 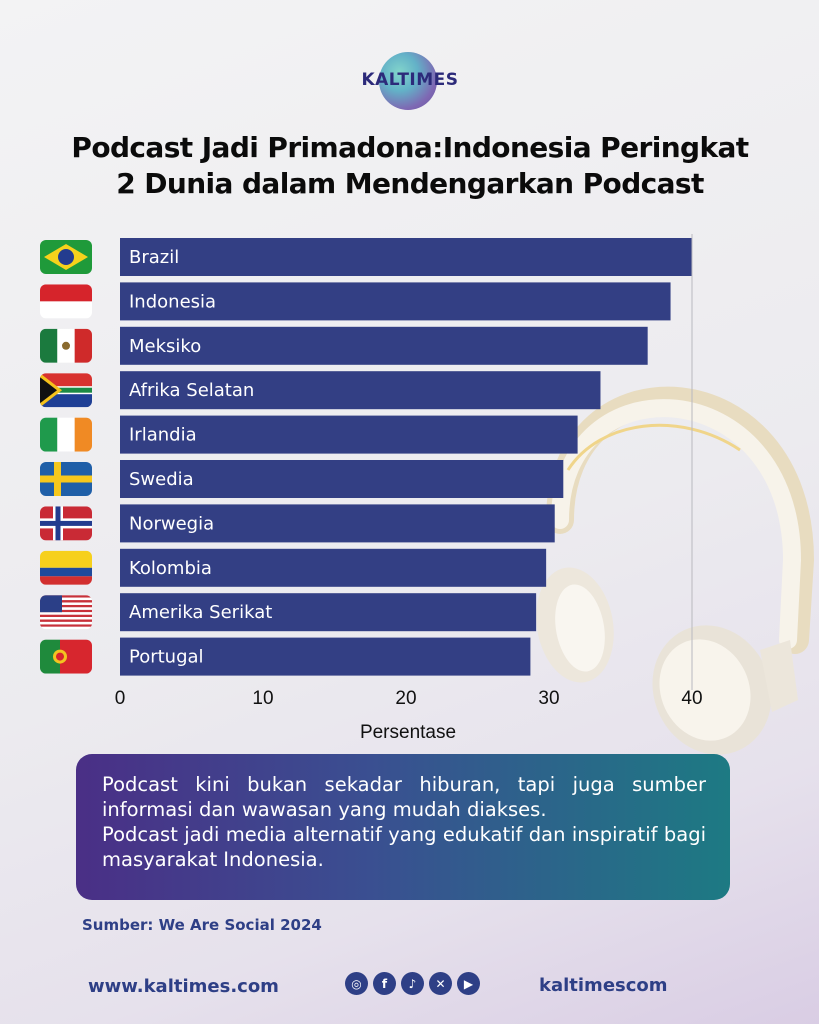 What do you see at coordinates (328, 612) in the screenshot?
I see `bar-amerika-serikat` at bounding box center [328, 612].